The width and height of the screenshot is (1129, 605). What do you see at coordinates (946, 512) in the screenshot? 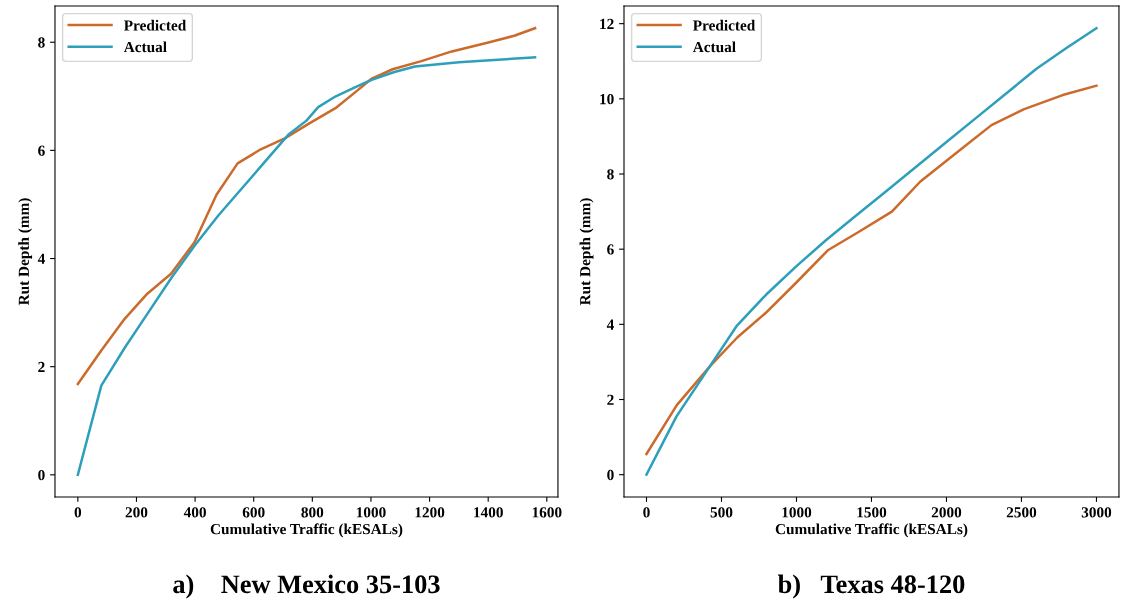
I see `x-tick-label: 2000` at bounding box center [946, 512].